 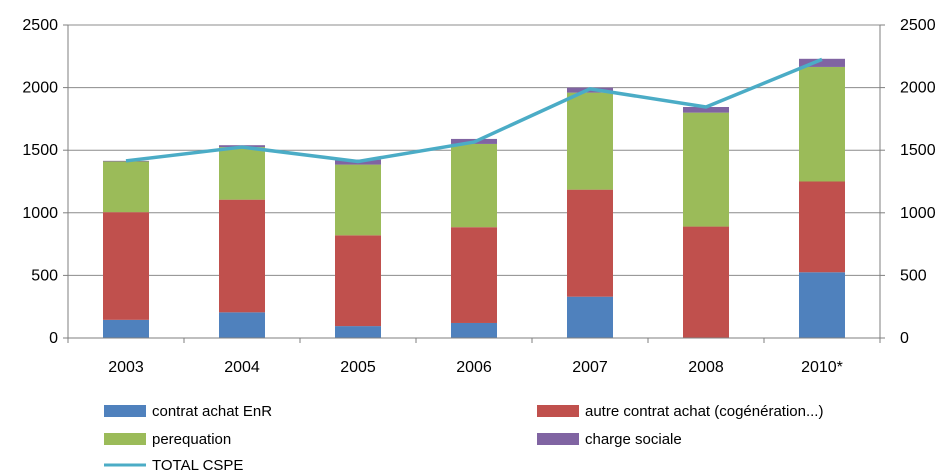 What do you see at coordinates (191, 439) in the screenshot?
I see `legend-label: perequation` at bounding box center [191, 439].